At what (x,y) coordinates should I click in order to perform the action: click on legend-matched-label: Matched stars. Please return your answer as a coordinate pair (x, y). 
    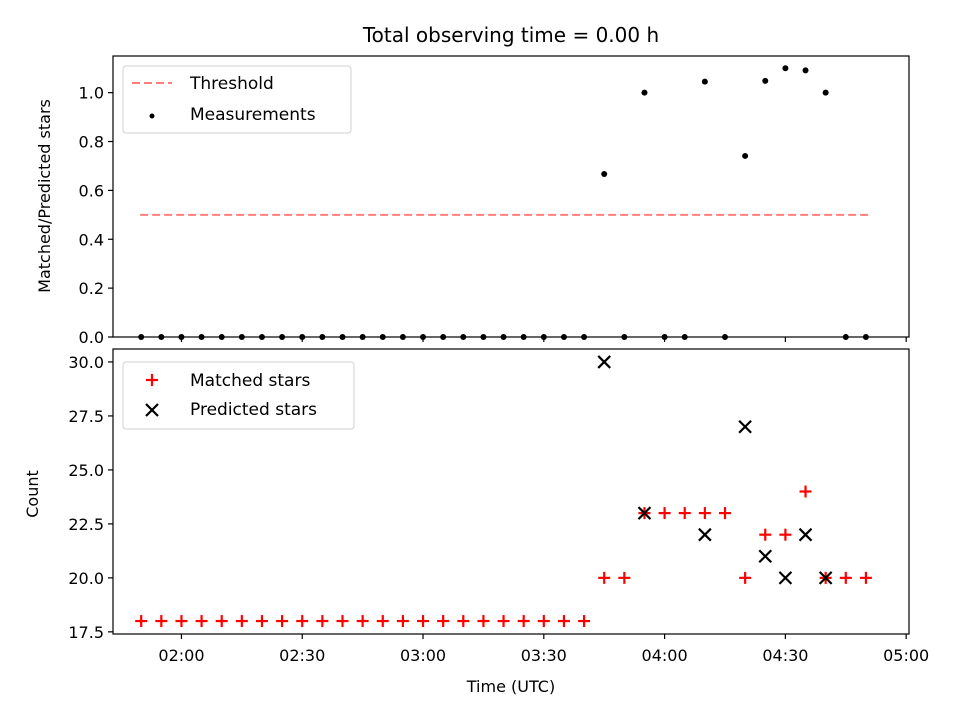
    Looking at the image, I should click on (250, 381).